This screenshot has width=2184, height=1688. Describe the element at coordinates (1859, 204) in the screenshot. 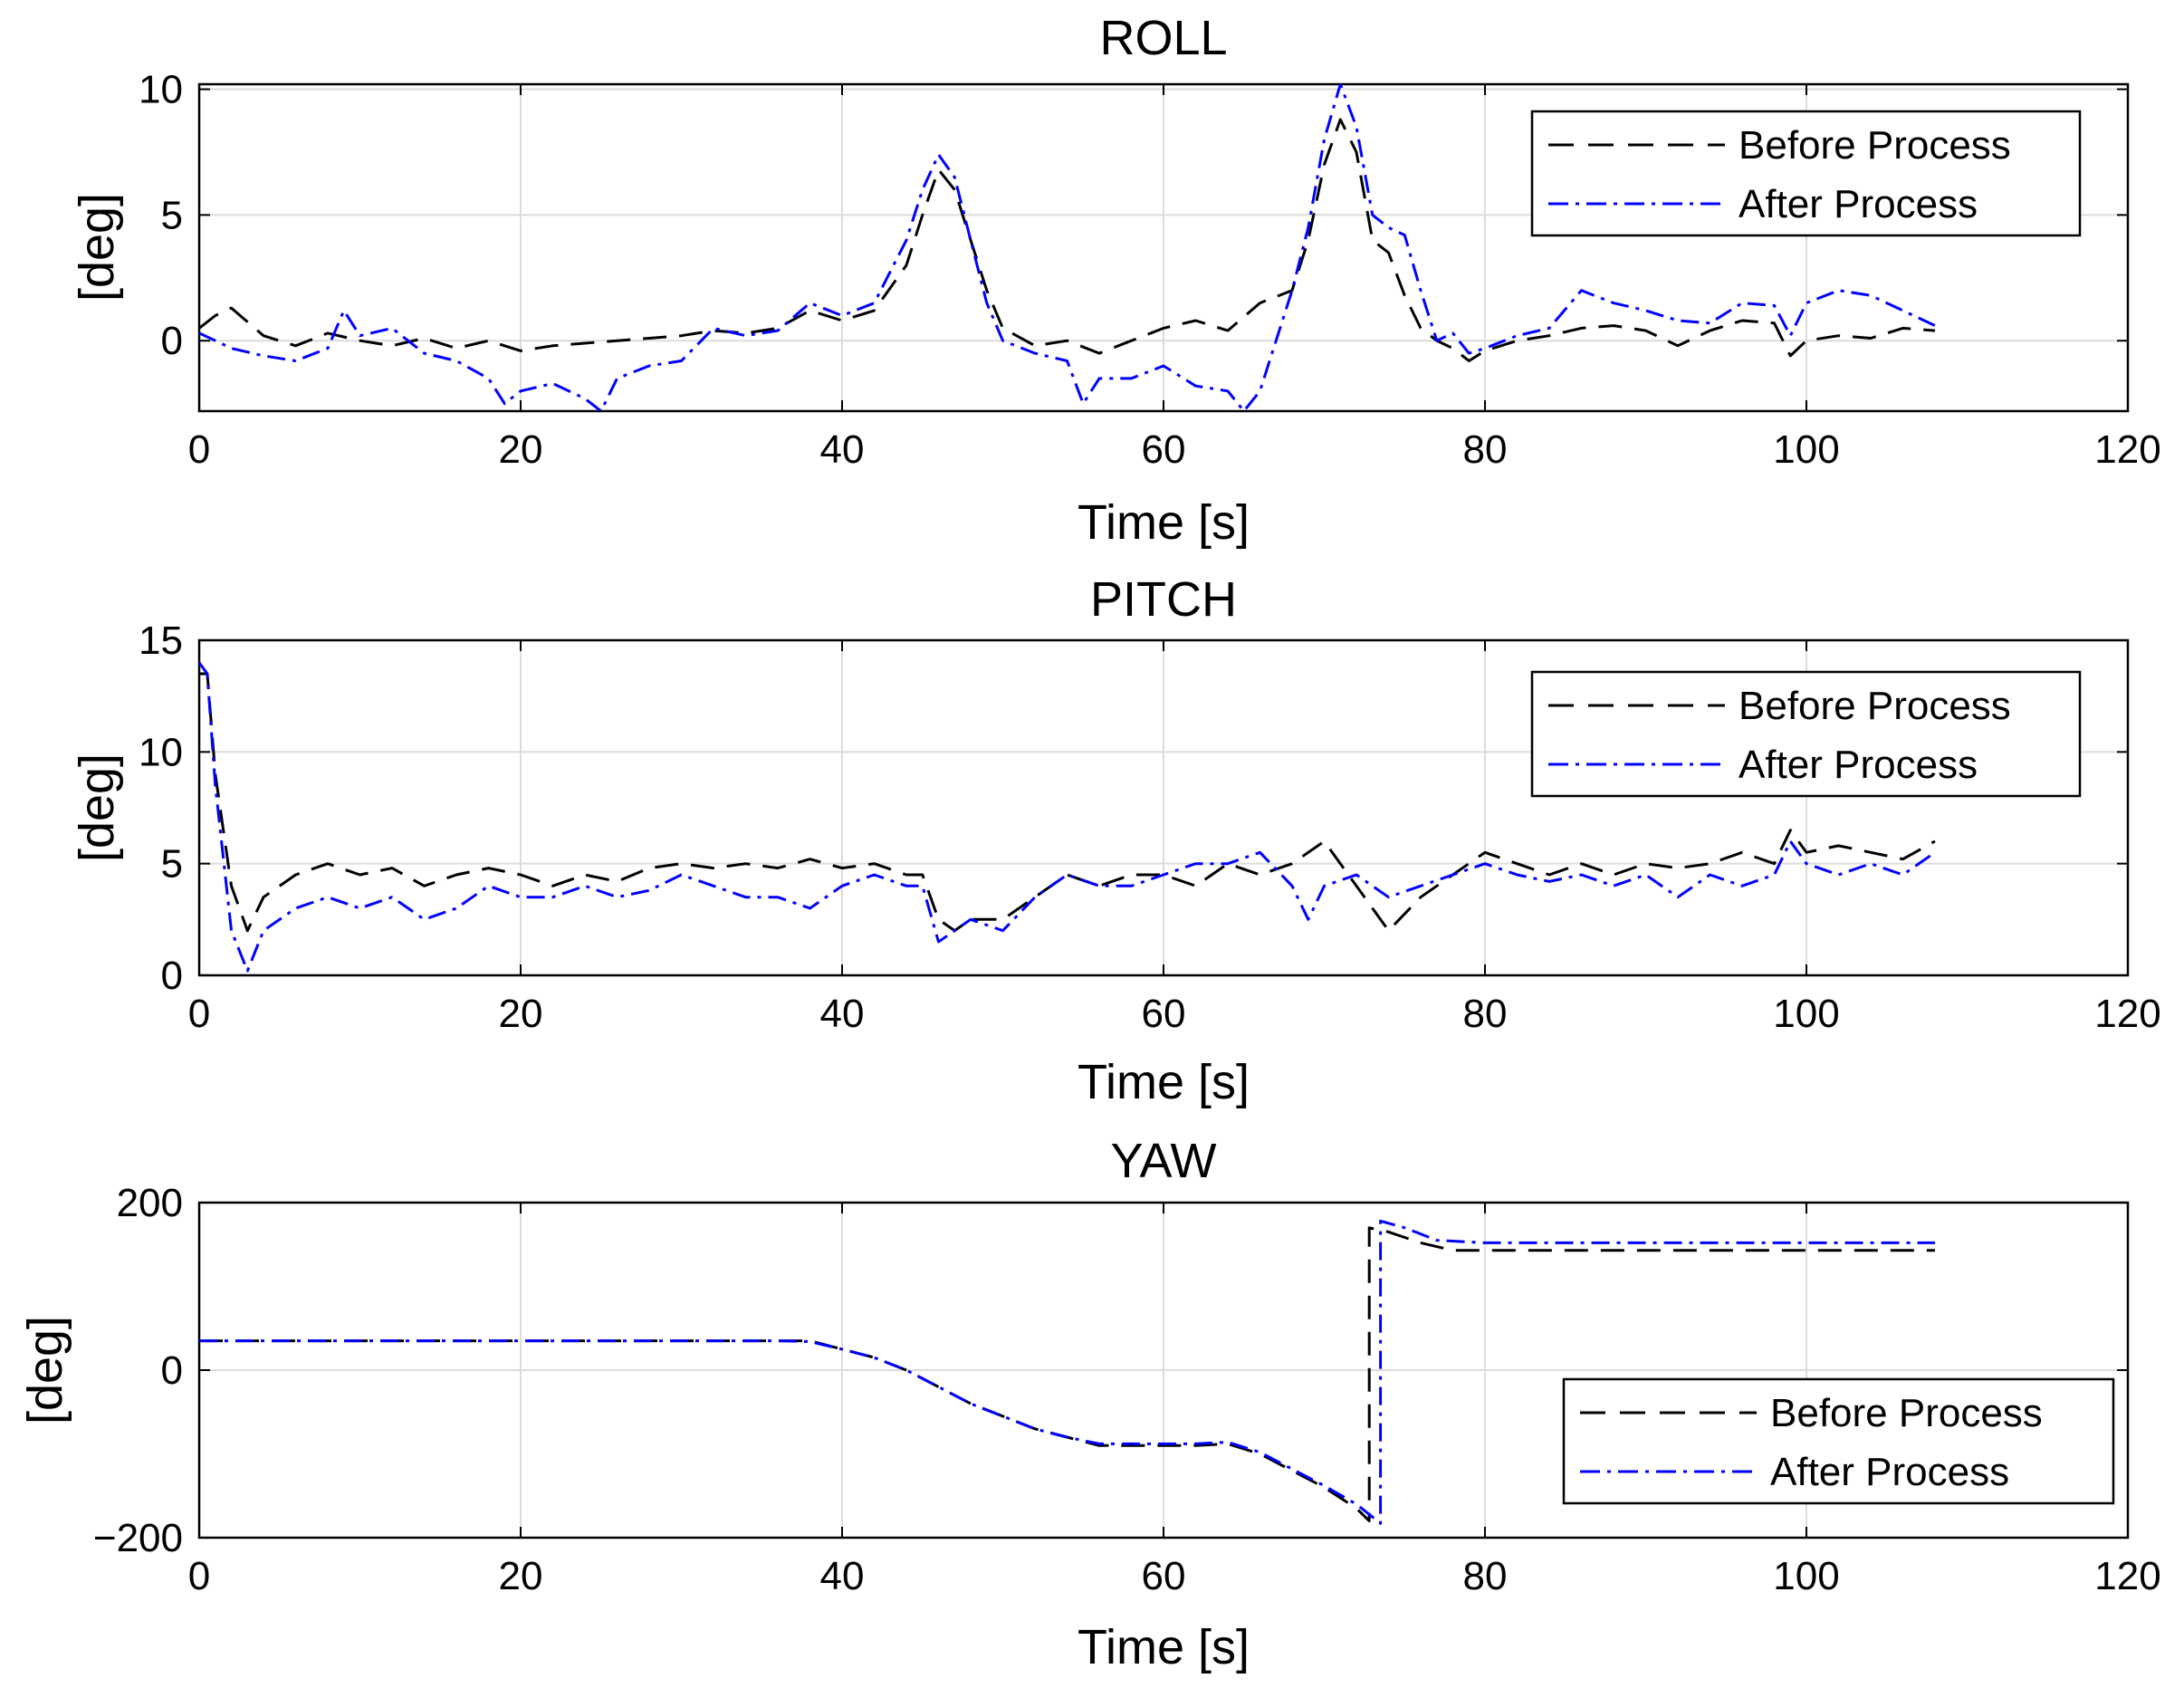

I see `roll-legend-after-label: After Process` at that location.